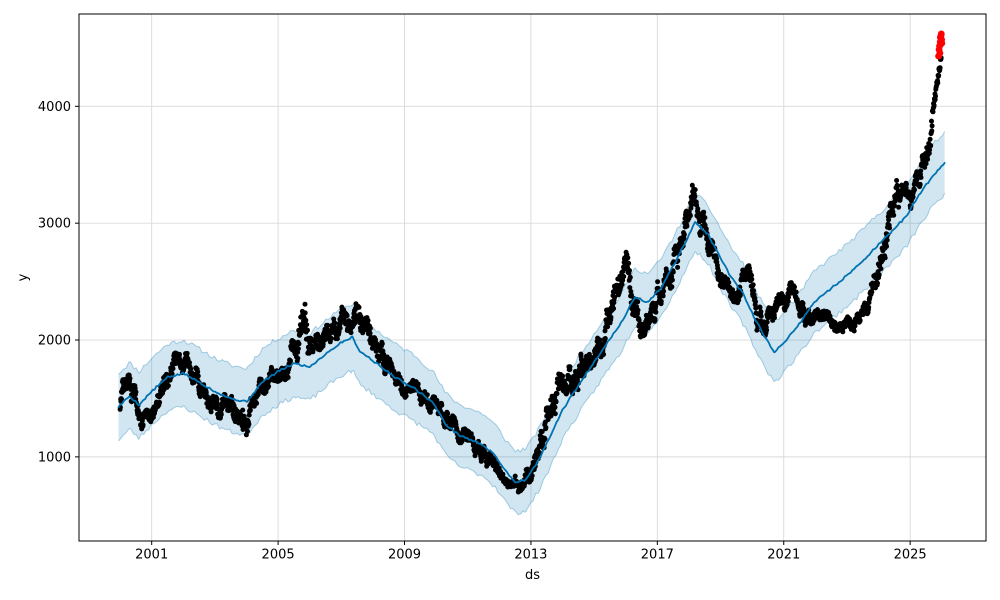 Image resolution: width=1000 pixels, height=600 pixels. What do you see at coordinates (783, 555) in the screenshot?
I see `x-tick-label: 2021` at bounding box center [783, 555].